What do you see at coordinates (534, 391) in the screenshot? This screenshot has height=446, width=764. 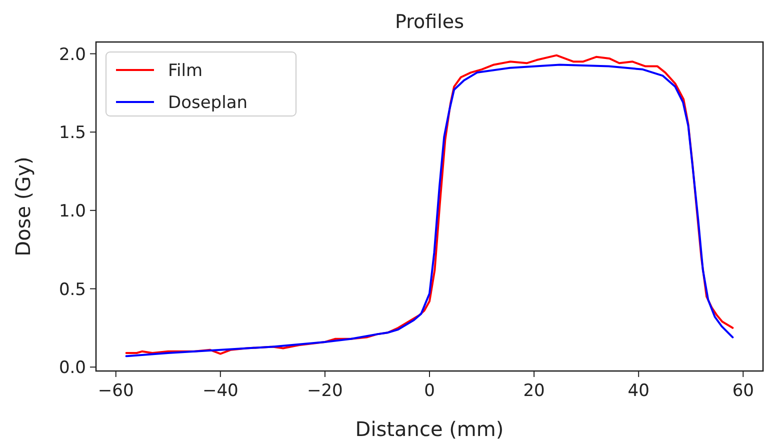 I see `x-tick-label: 20` at bounding box center [534, 391].